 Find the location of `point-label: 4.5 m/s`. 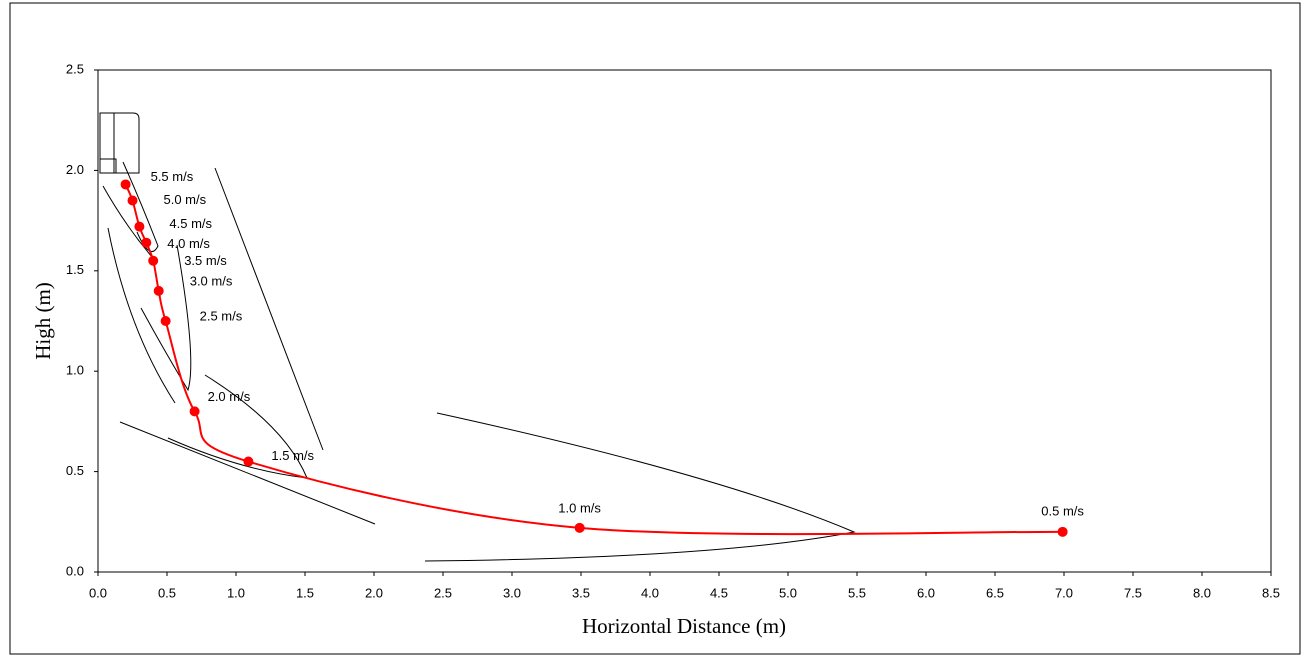

point-label: 4.5 m/s is located at coordinates (190, 223).